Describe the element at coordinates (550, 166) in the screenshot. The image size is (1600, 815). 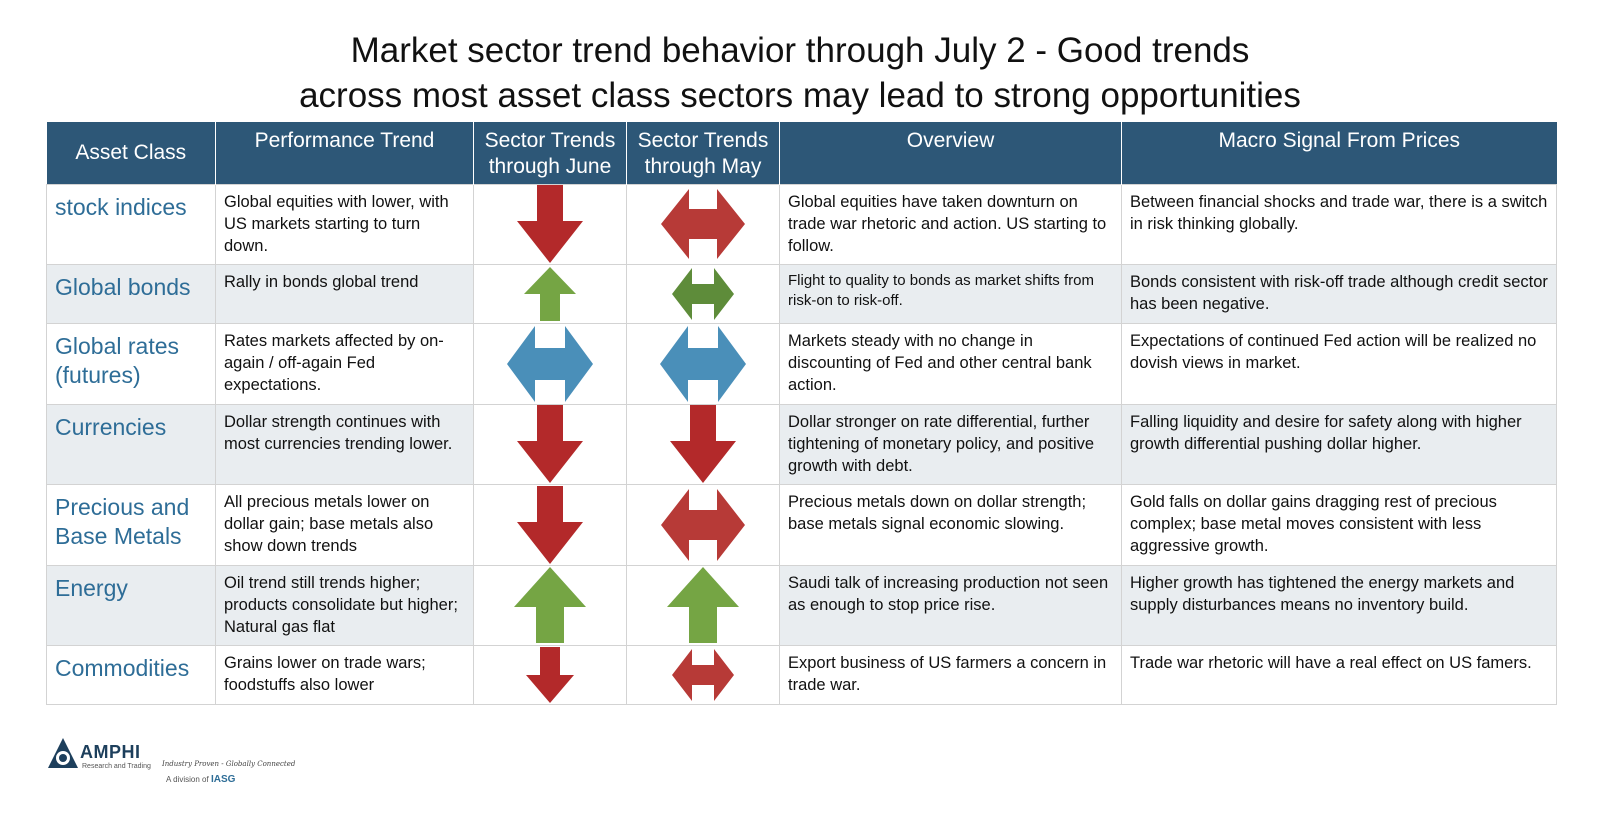
I see `header-trends-june-line-2: through June` at that location.